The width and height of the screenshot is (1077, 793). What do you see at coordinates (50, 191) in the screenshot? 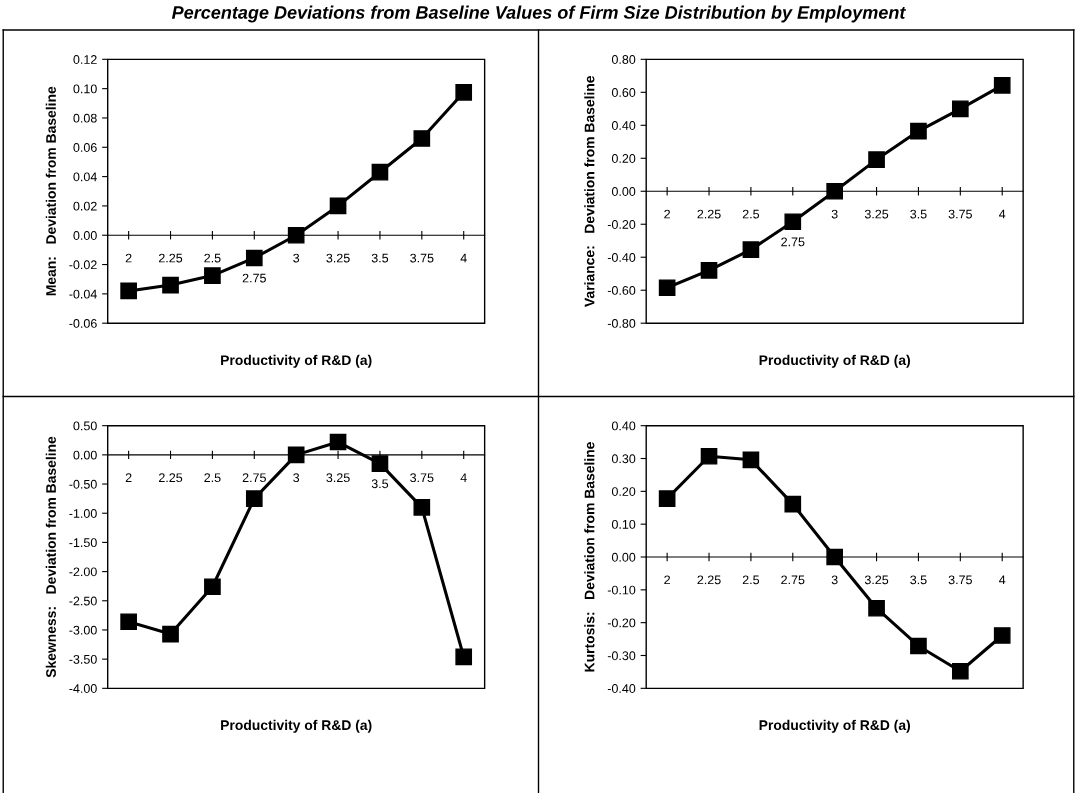
I see `y-axis-title: Mean: Deviation from Baseline` at bounding box center [50, 191].